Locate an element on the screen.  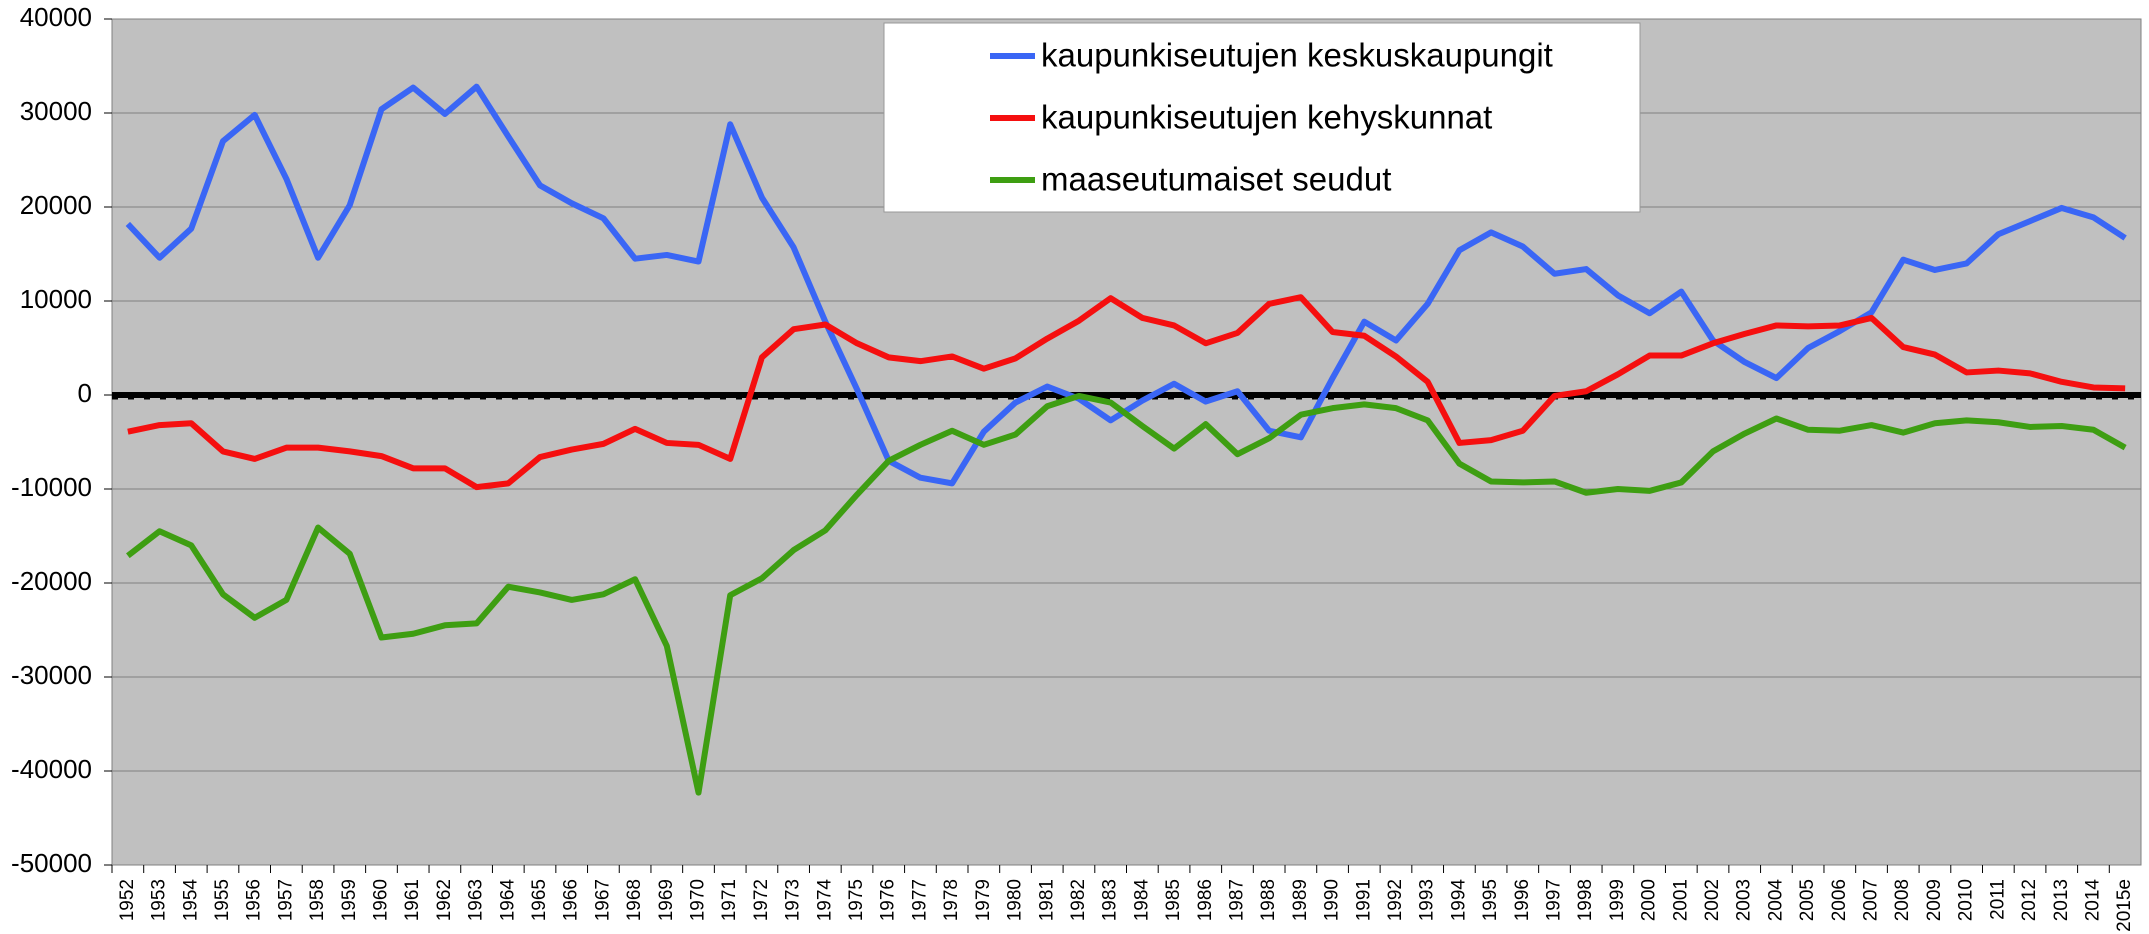
x-tick-label: 1979 is located at coordinates (983, 900).